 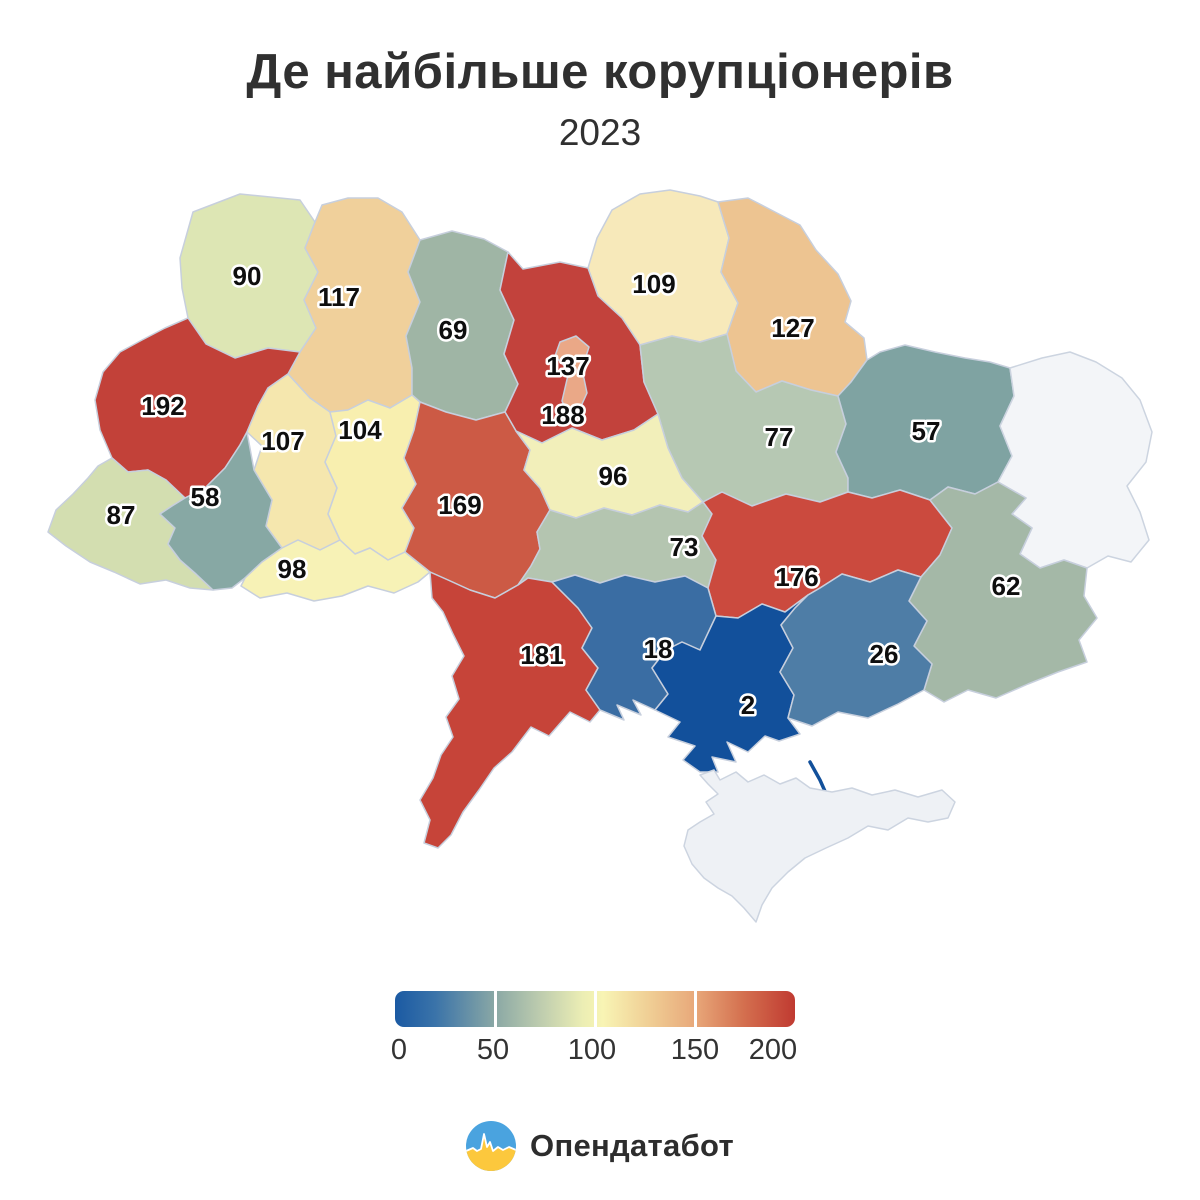 I want to click on region-label-mykolaiv: 18, so click(x=658, y=649).